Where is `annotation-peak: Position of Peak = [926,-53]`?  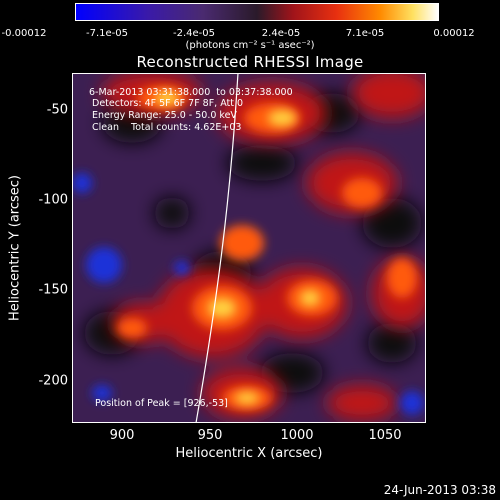 annotation-peak: Position of Peak = [926,-53] is located at coordinates (161, 403).